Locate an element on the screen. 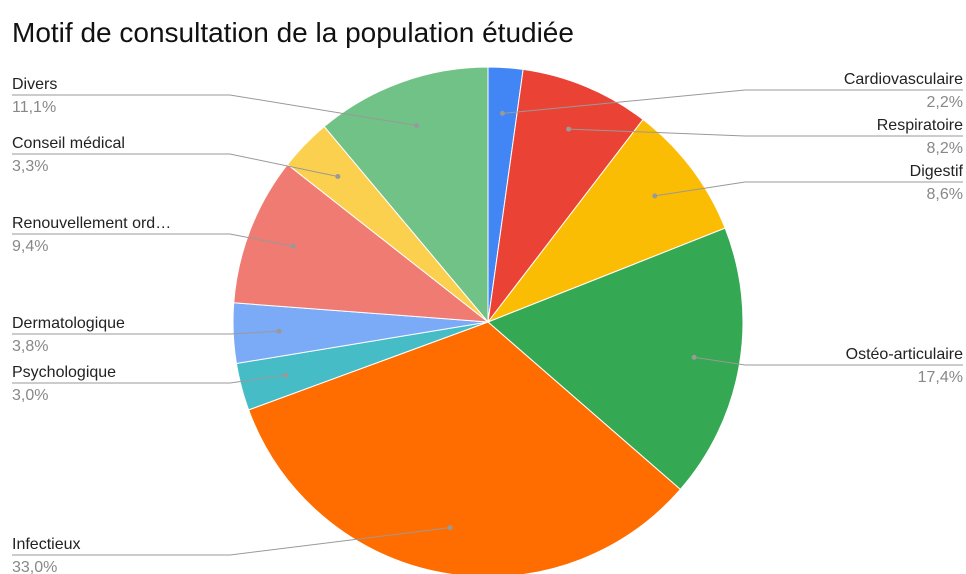 The width and height of the screenshot is (966, 574). slice-value: 8,6% is located at coordinates (945, 194).